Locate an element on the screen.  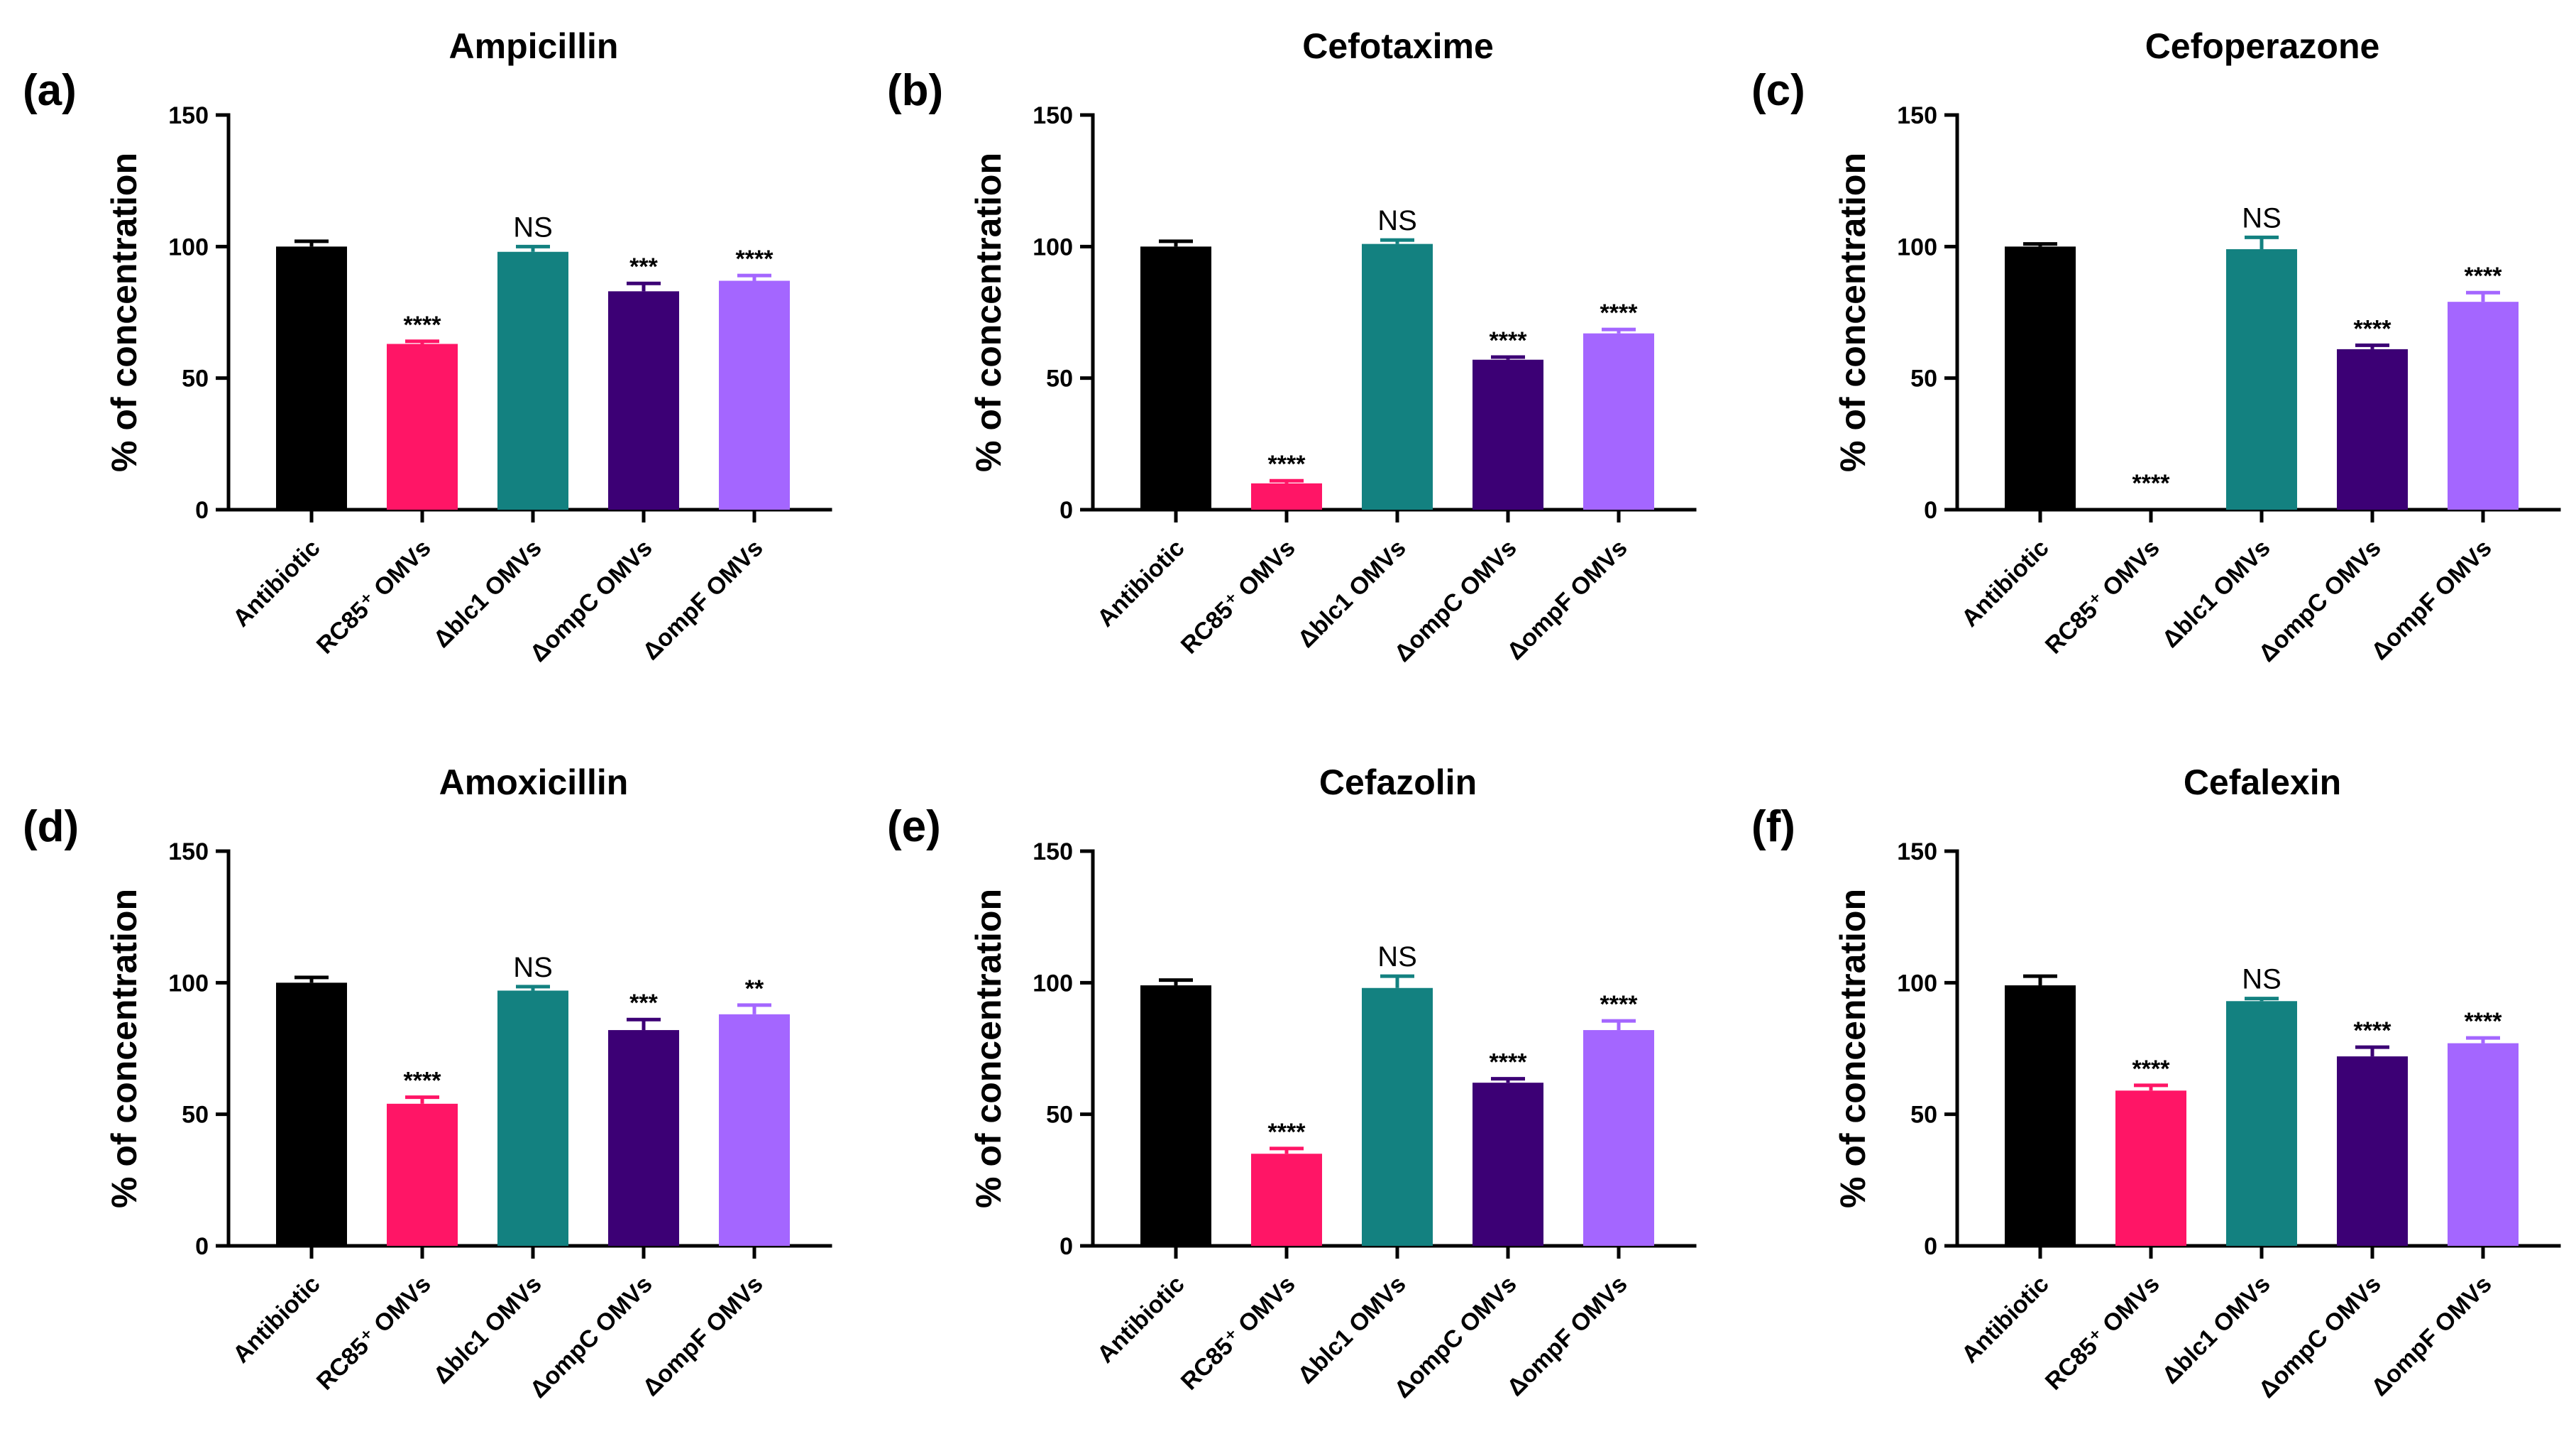
significance-label: *** is located at coordinates (643, 1003).